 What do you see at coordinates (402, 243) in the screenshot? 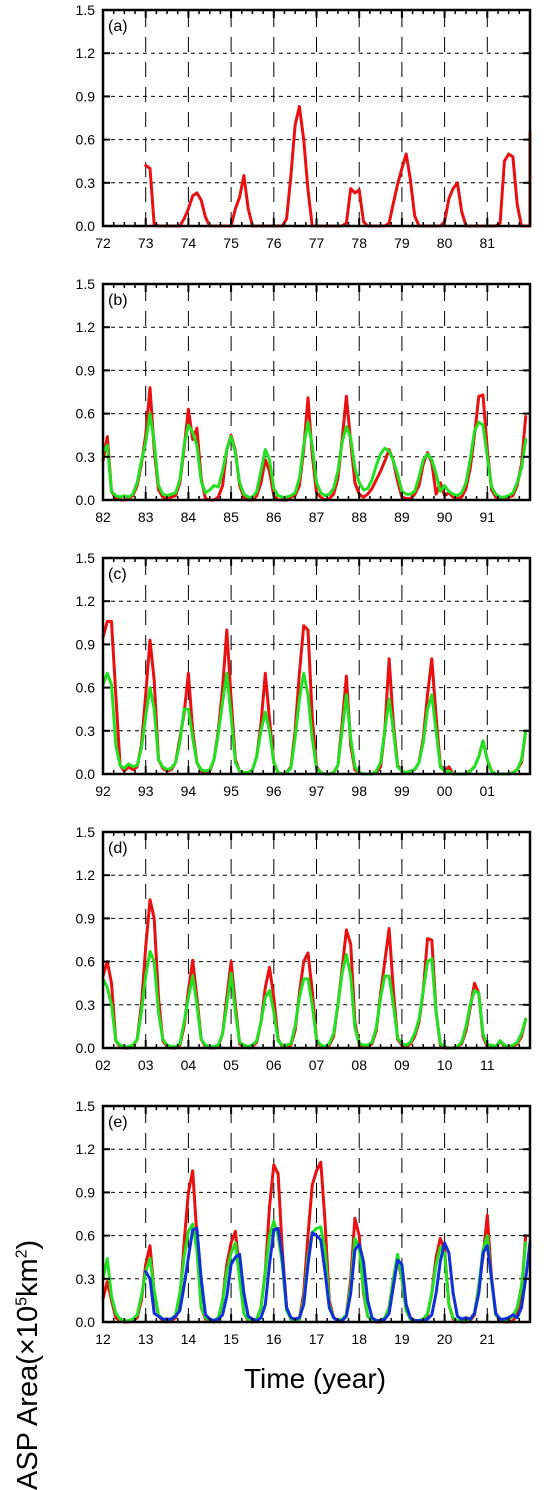
I see `x-tick-label: 79` at bounding box center [402, 243].